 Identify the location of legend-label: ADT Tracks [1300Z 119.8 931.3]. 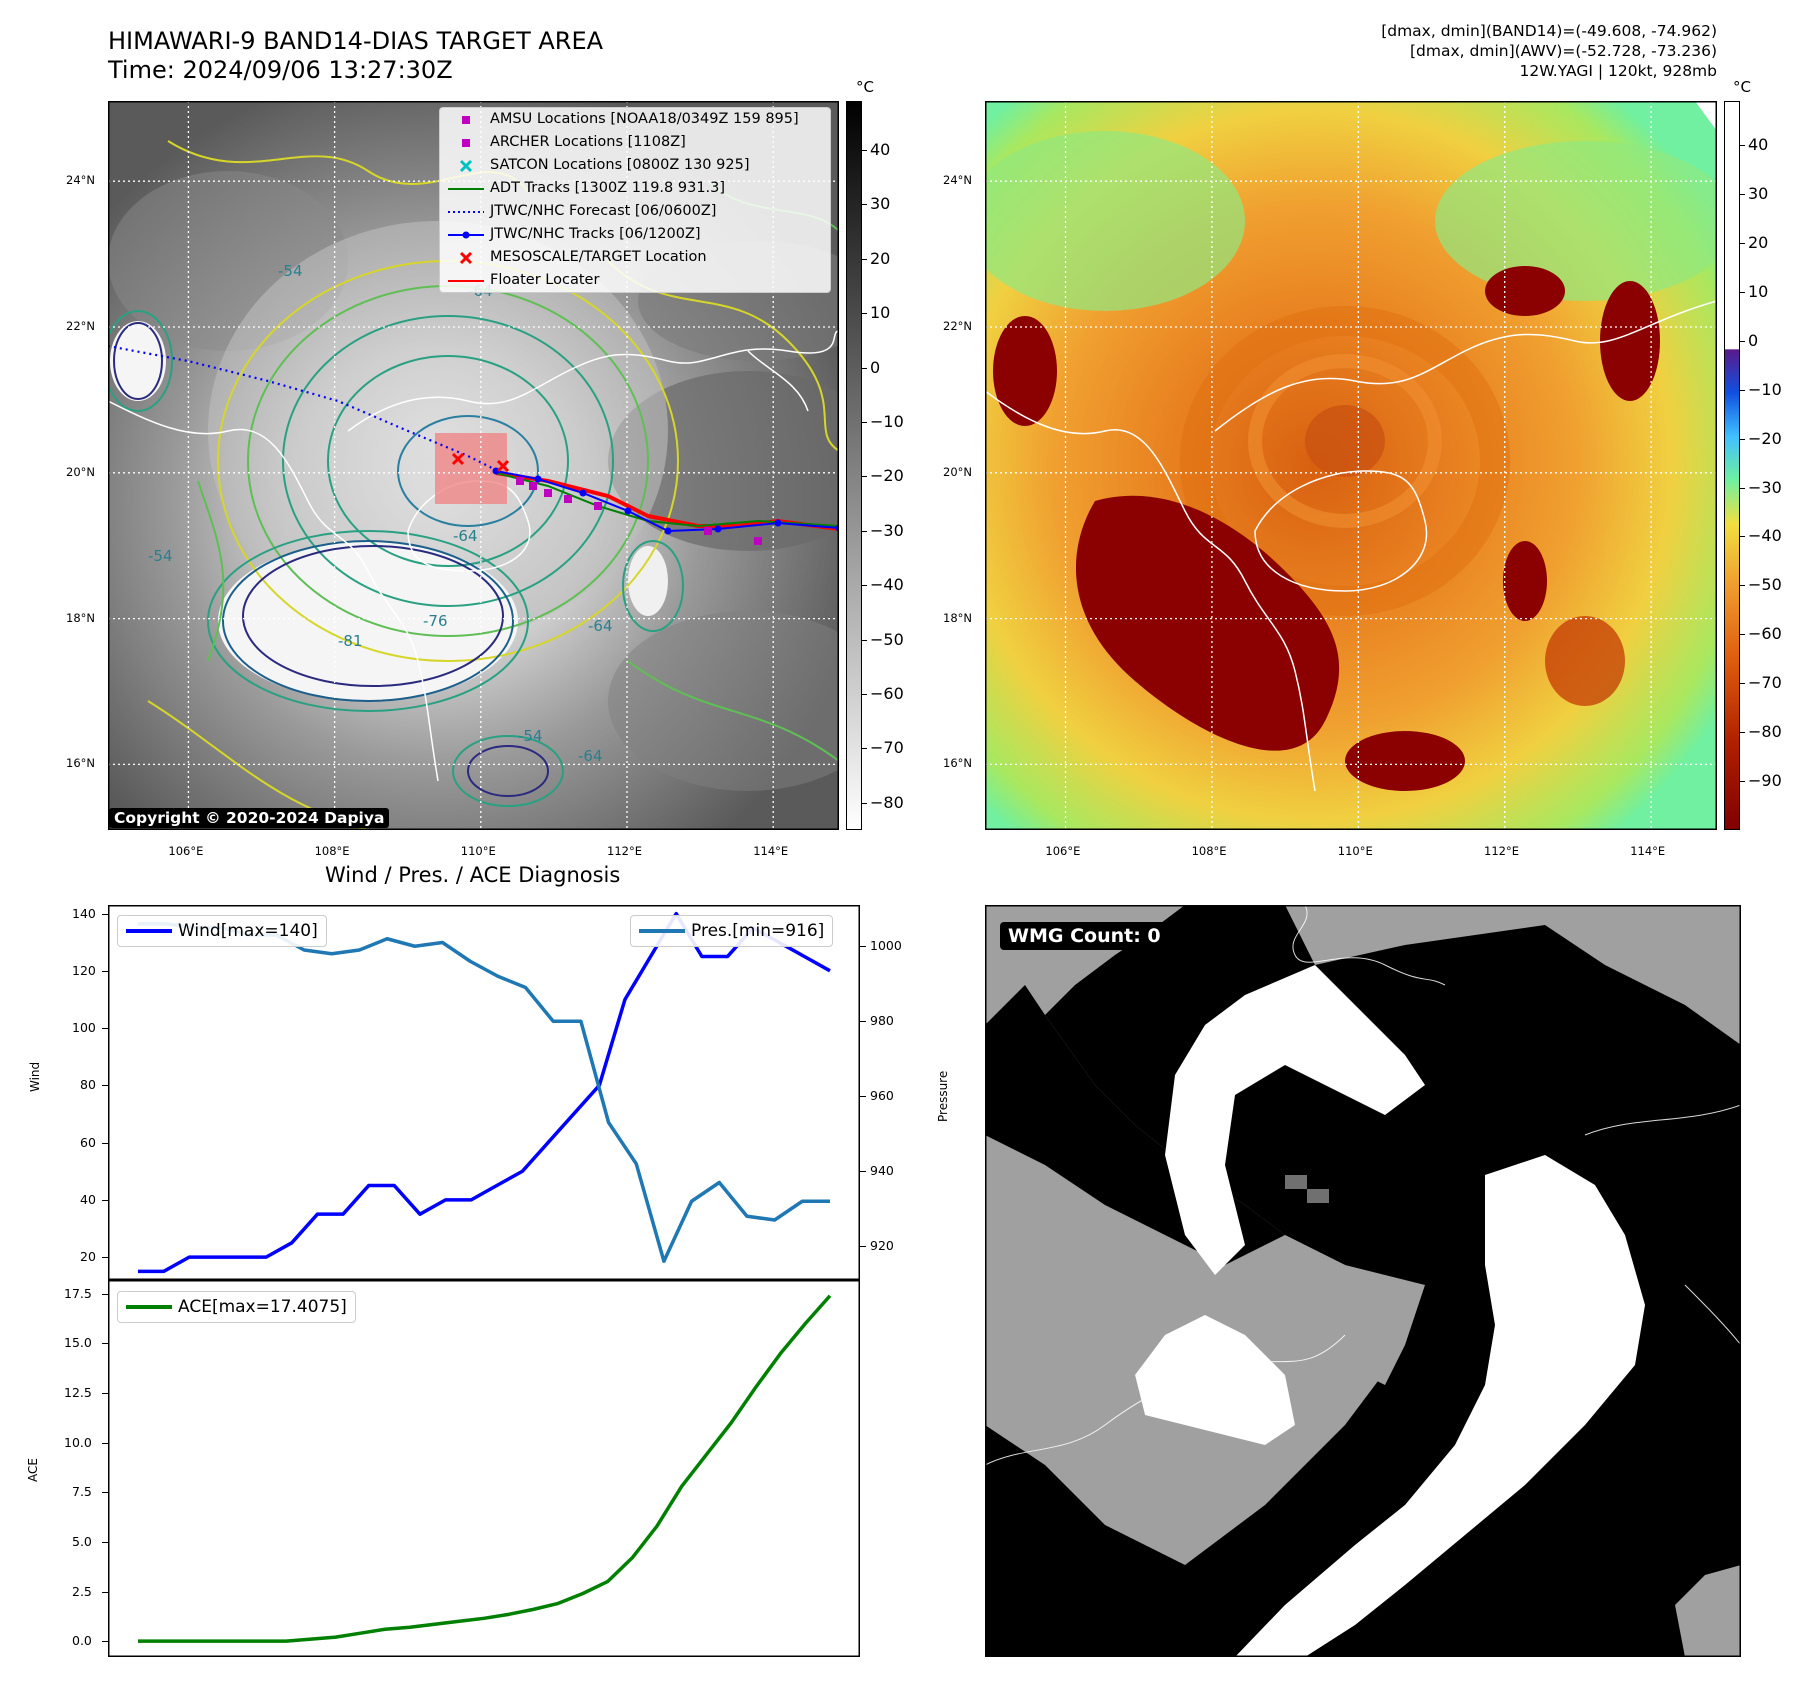
(608, 188).